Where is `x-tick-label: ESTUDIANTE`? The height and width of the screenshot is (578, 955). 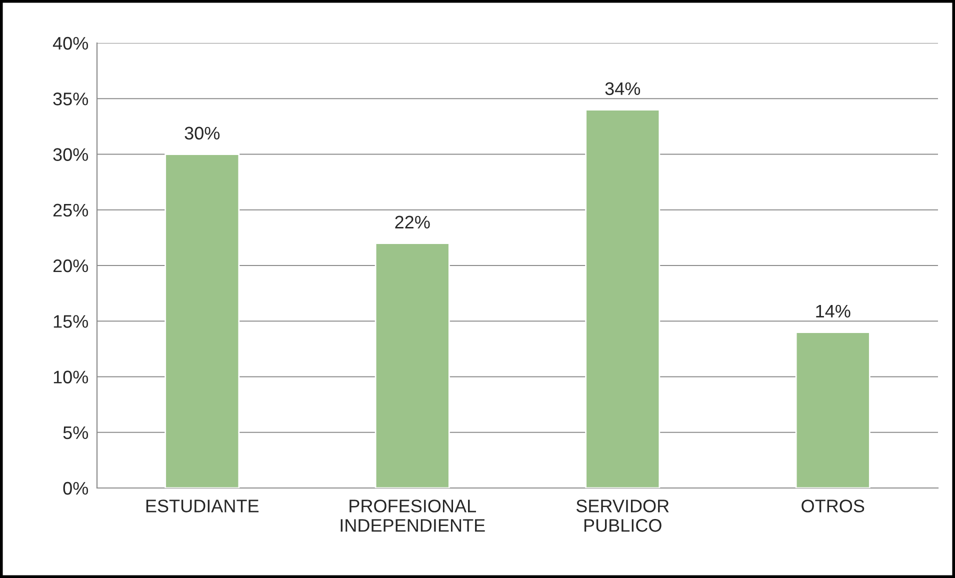
x-tick-label: ESTUDIANTE is located at coordinates (202, 506).